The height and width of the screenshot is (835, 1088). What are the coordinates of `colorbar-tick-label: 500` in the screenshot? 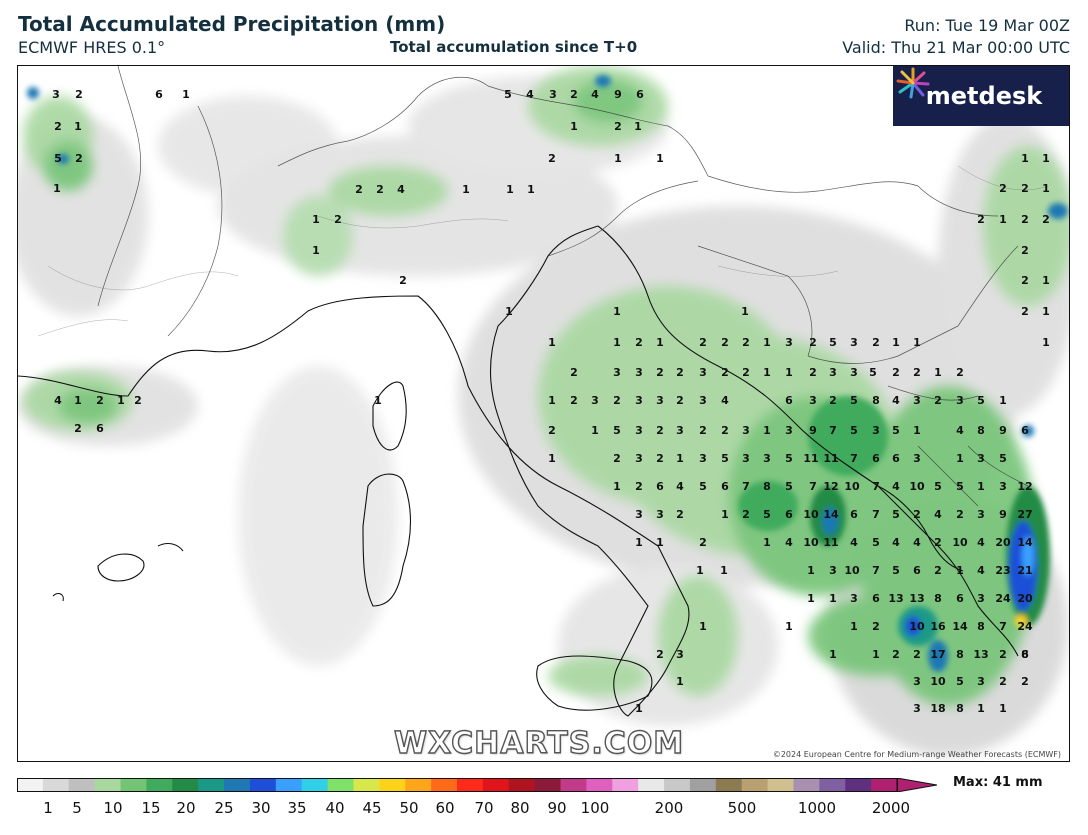 It's located at (742, 808).